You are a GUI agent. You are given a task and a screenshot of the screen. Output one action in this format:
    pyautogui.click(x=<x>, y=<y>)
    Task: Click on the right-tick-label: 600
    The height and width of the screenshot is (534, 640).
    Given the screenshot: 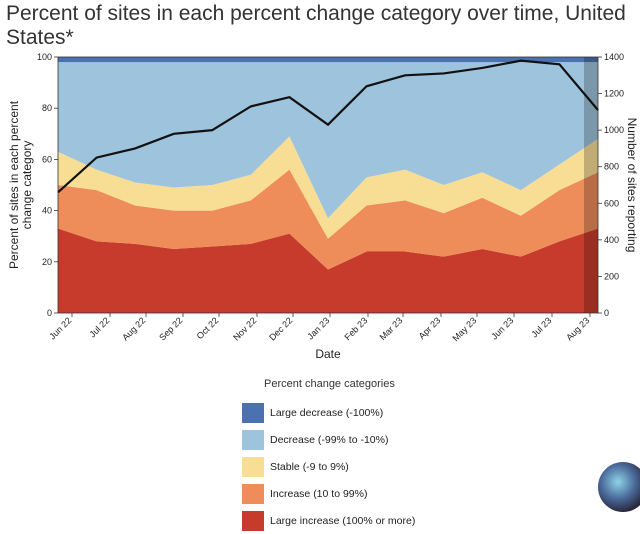 What is the action you would take?
    pyautogui.click(x=611, y=203)
    